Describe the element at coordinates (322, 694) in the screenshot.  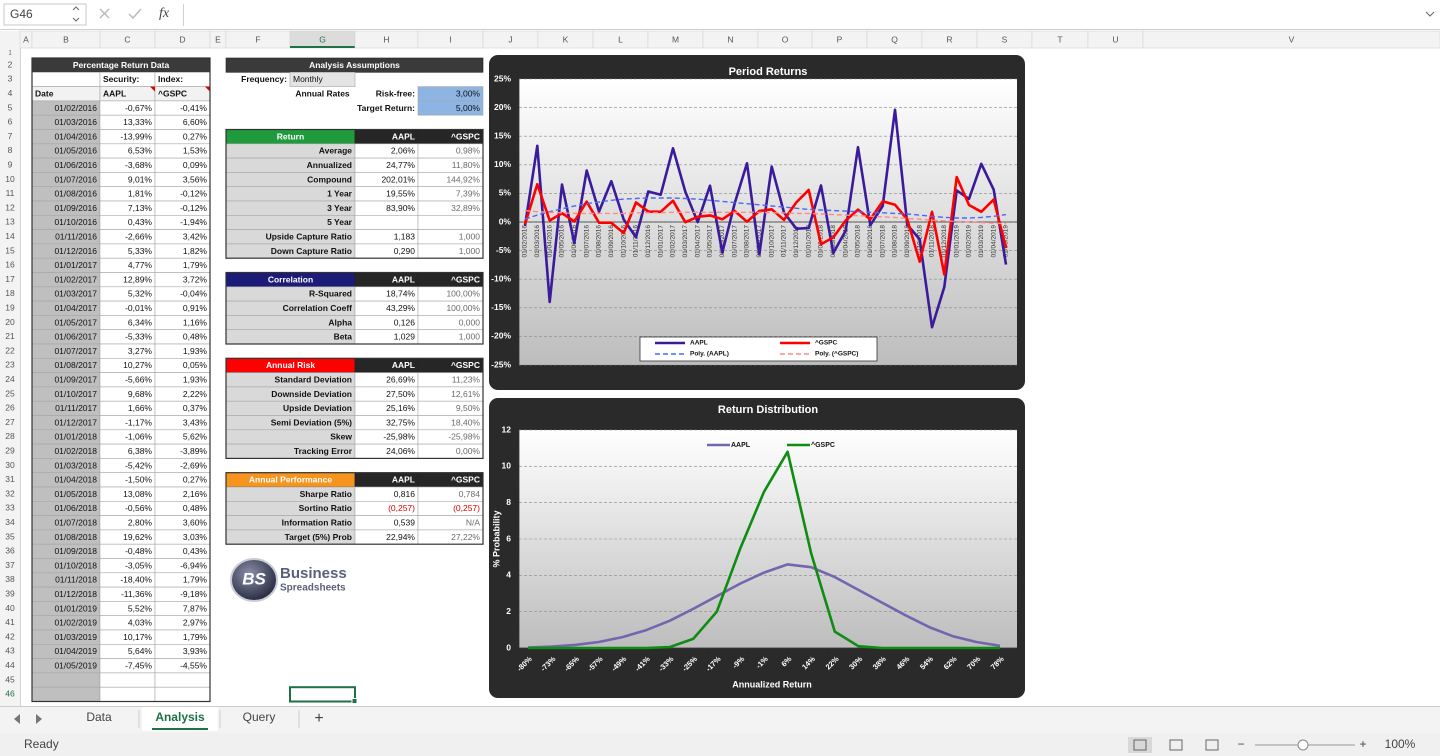
I see `selected-cell` at that location.